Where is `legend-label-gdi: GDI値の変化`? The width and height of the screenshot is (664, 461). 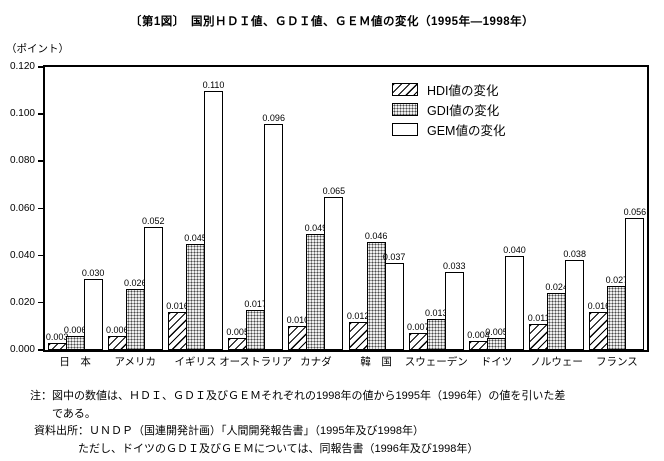
legend-label-gdi: GDI値の変化 is located at coordinates (463, 110).